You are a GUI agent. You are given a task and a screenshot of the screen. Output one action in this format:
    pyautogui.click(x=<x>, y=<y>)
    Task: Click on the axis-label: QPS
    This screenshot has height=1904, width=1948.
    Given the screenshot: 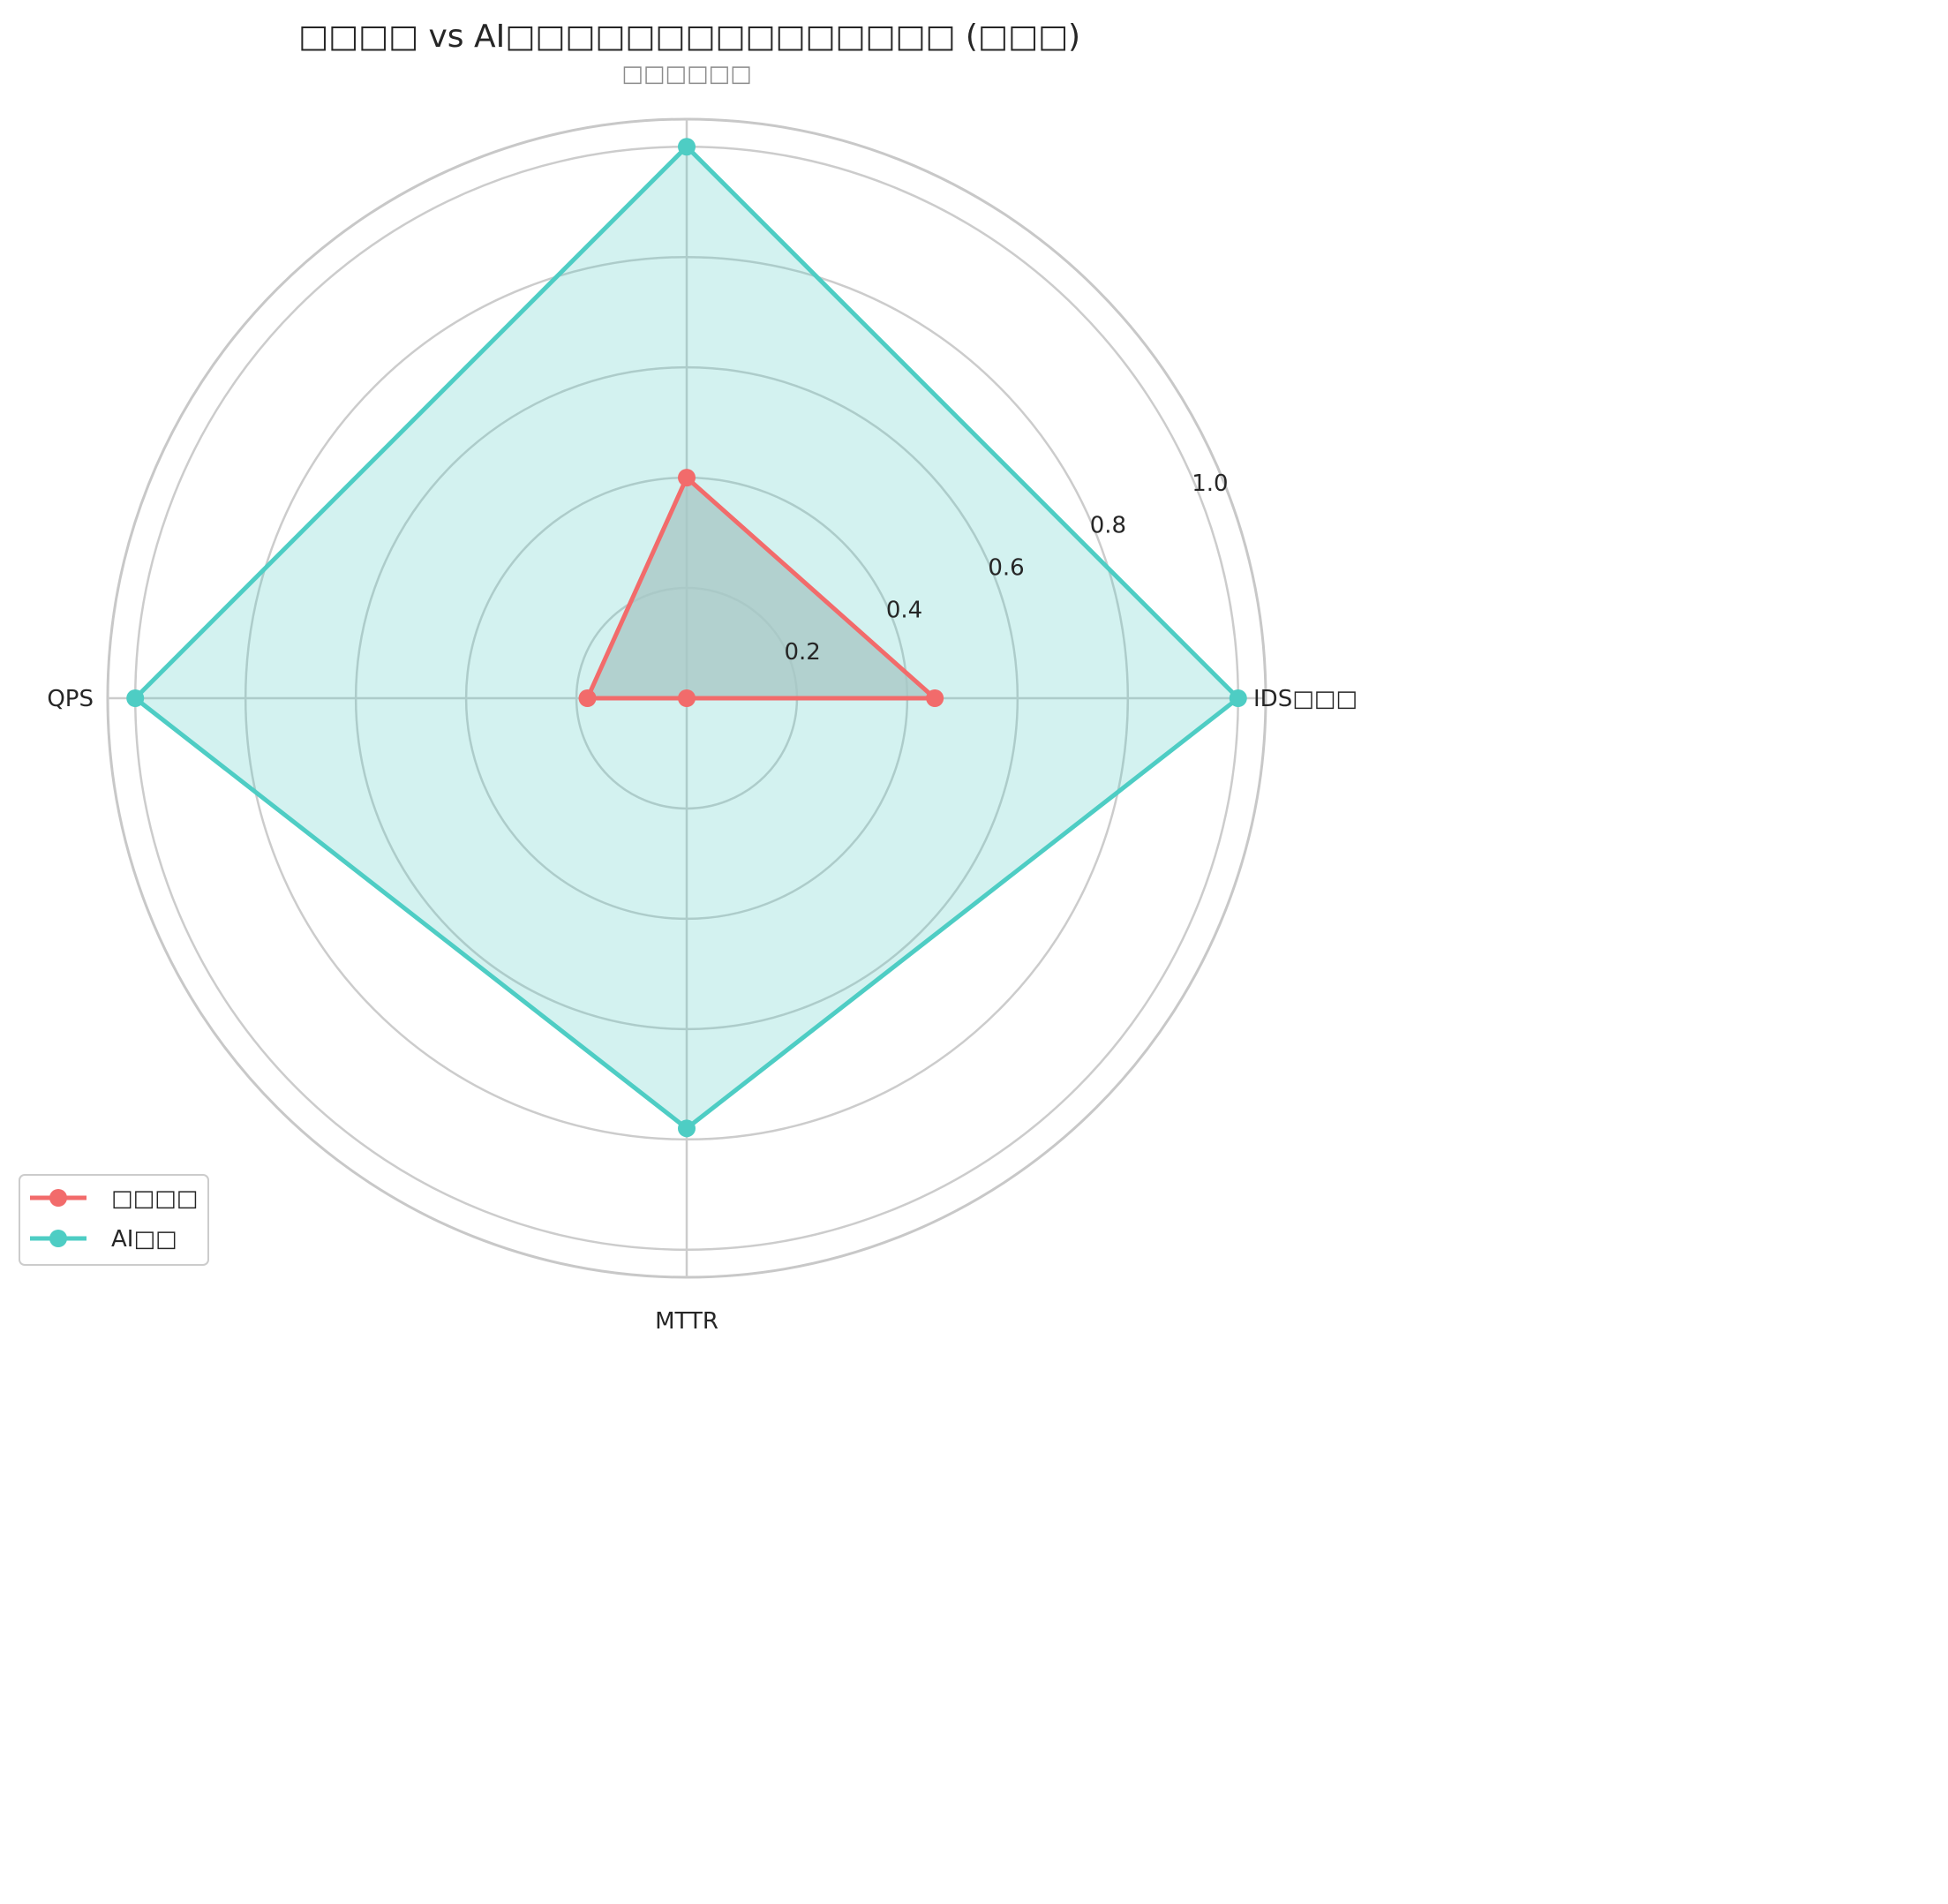 What is the action you would take?
    pyautogui.click(x=71, y=699)
    